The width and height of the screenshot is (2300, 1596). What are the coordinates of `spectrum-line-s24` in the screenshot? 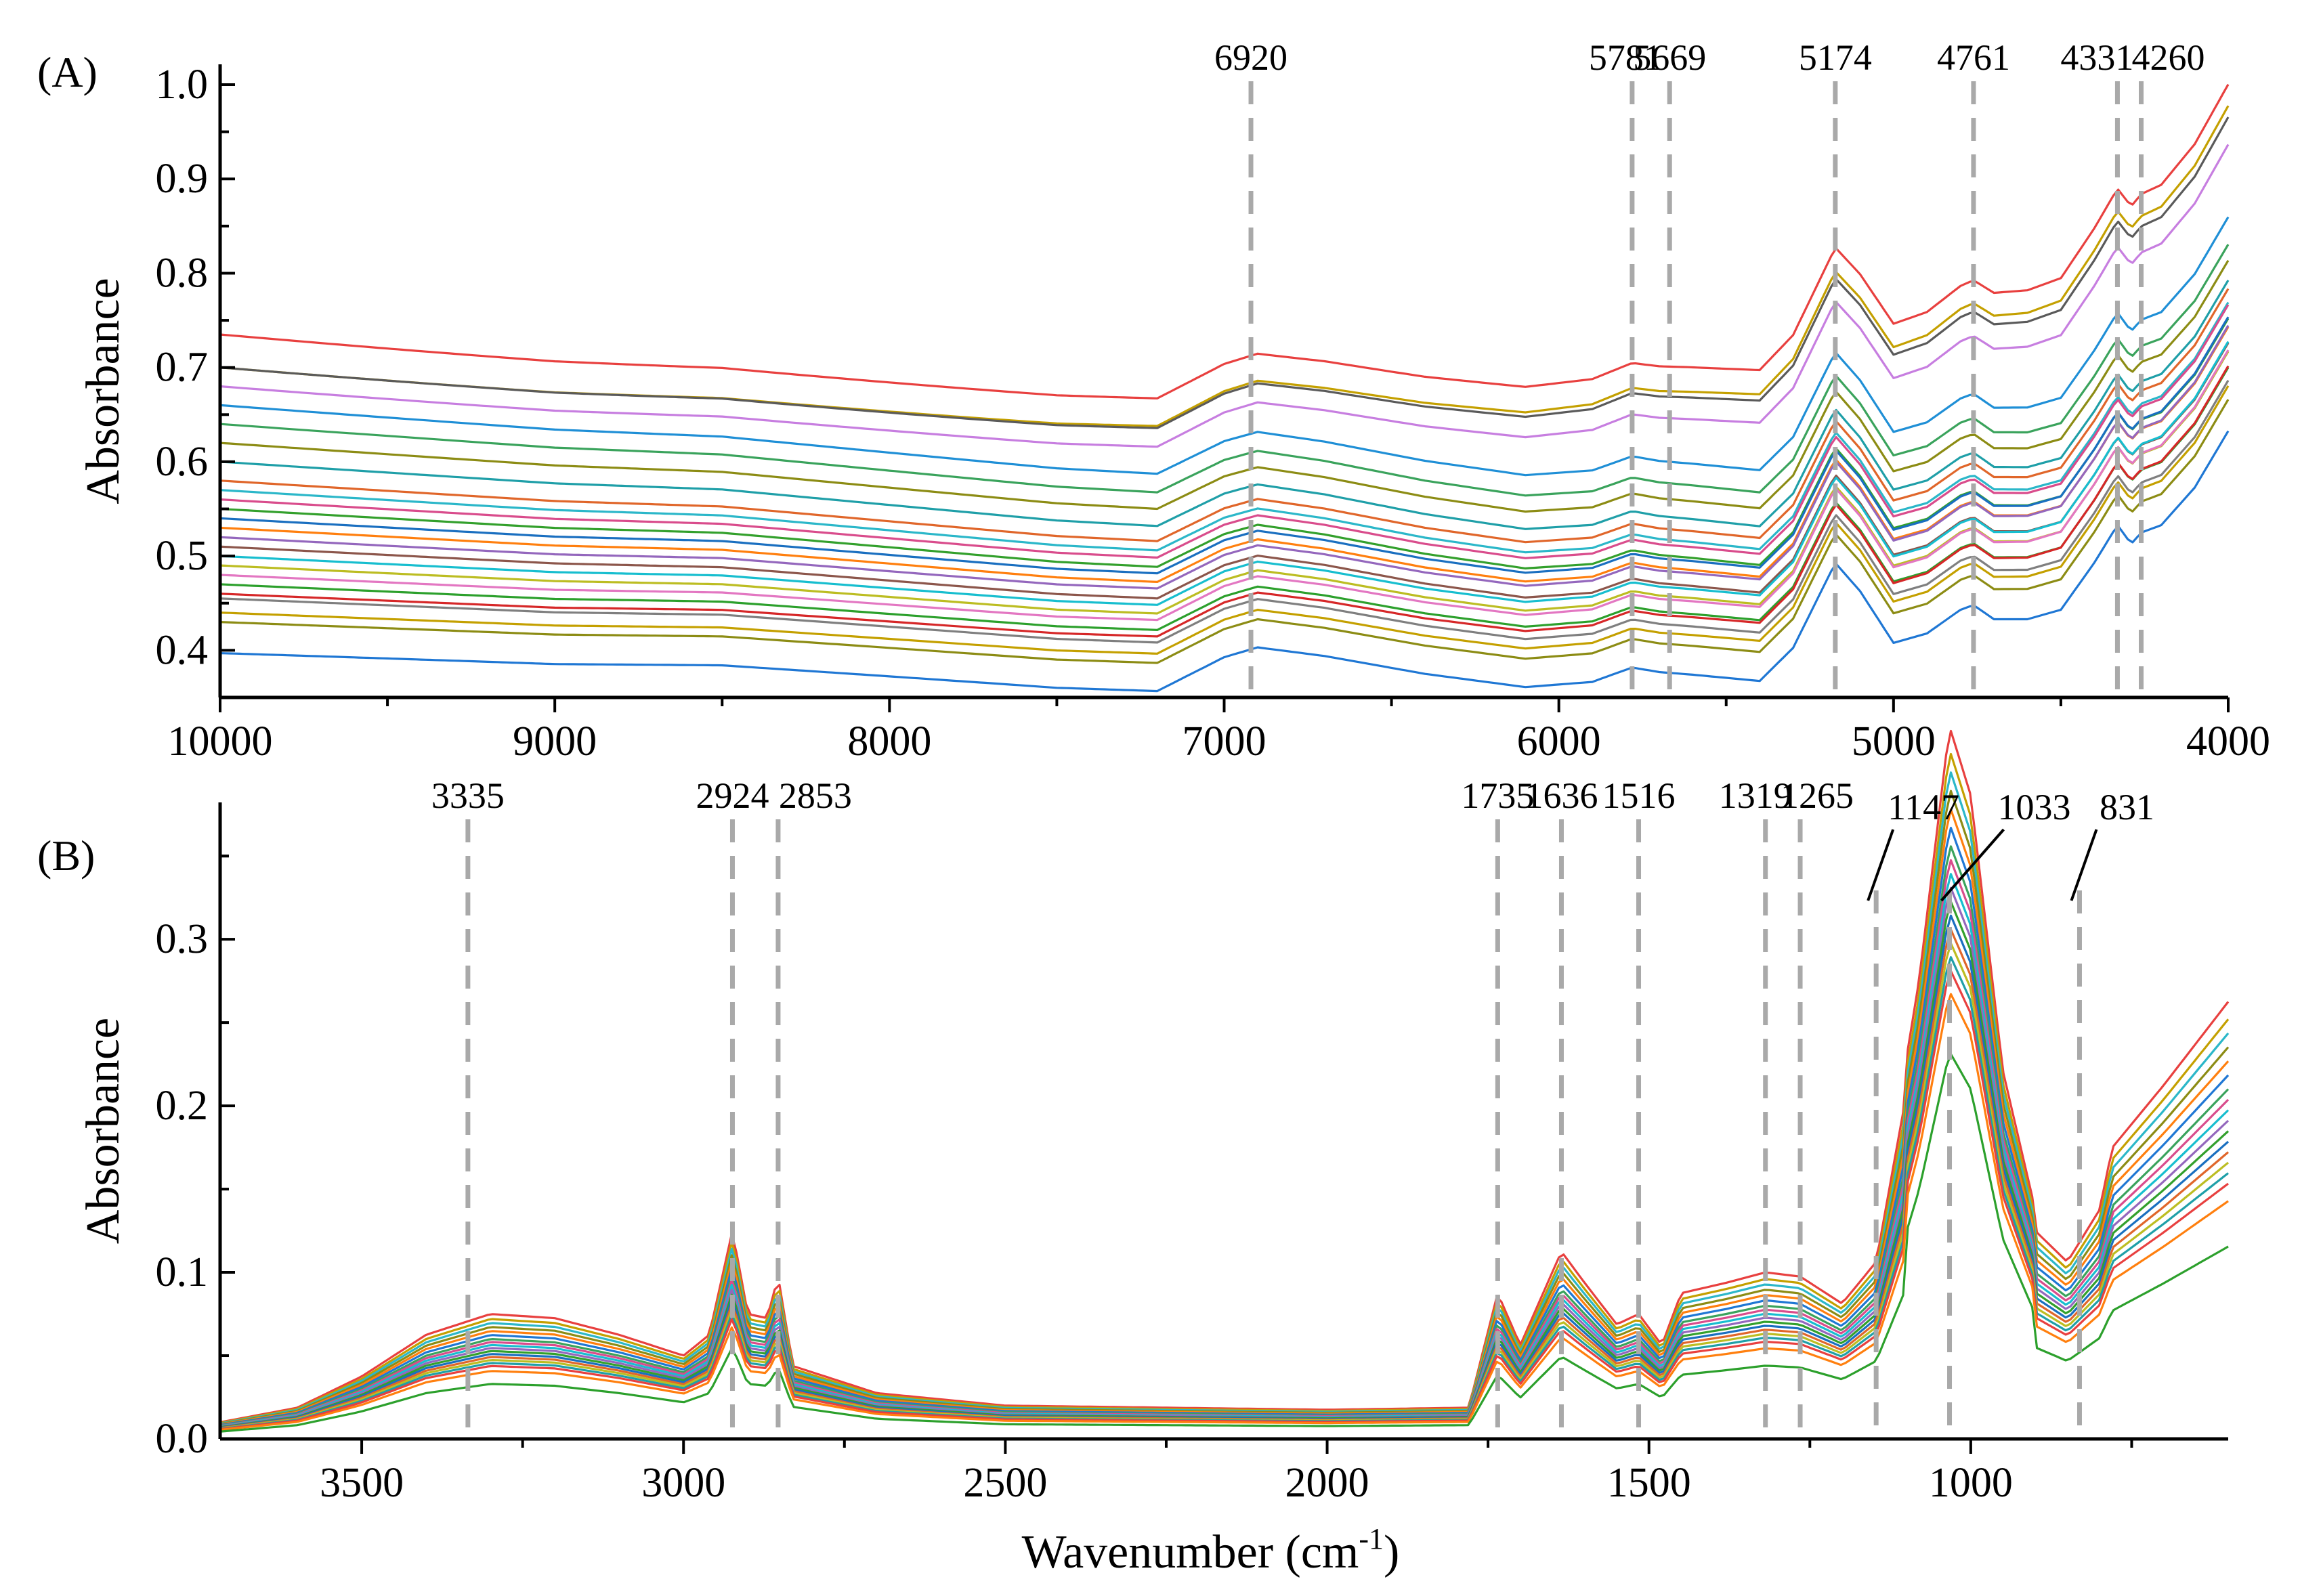 It's located at (1225, 531).